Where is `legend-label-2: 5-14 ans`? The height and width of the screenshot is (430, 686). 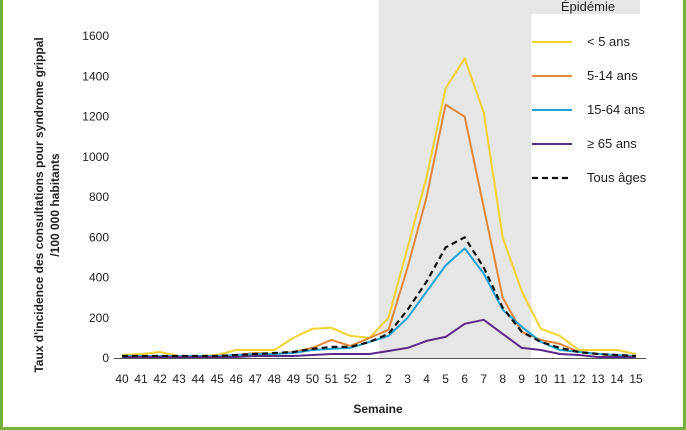
legend-label-2: 5-14 ans is located at coordinates (612, 75).